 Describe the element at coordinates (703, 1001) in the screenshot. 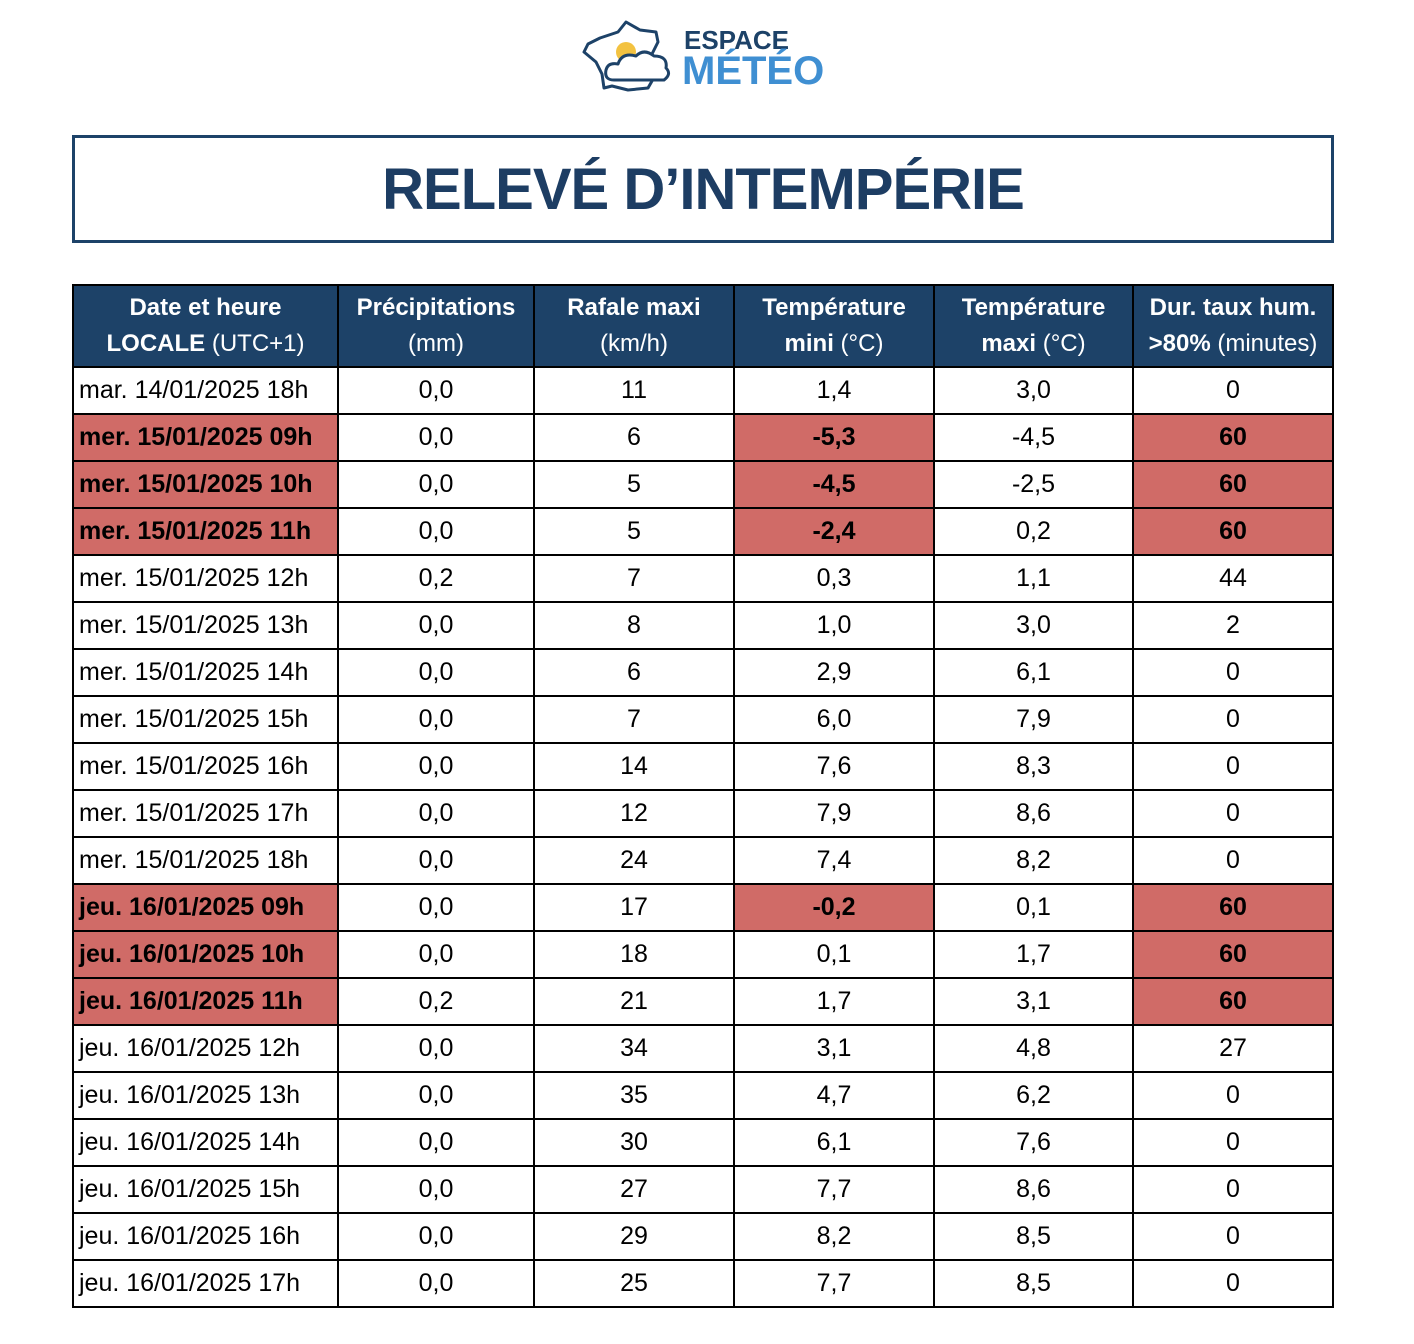

I see `table-row: jeu. 16/01/2025 11h 0,2 21 1,7 3,1 60` at that location.